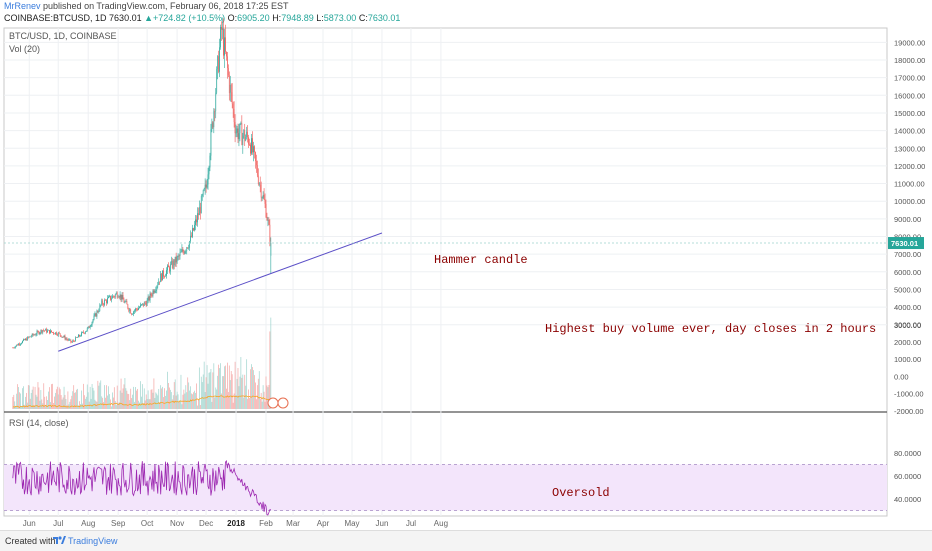 This screenshot has width=932, height=551. Describe the element at coordinates (206, 523) in the screenshot. I see `x-tick-label: Dec` at that location.